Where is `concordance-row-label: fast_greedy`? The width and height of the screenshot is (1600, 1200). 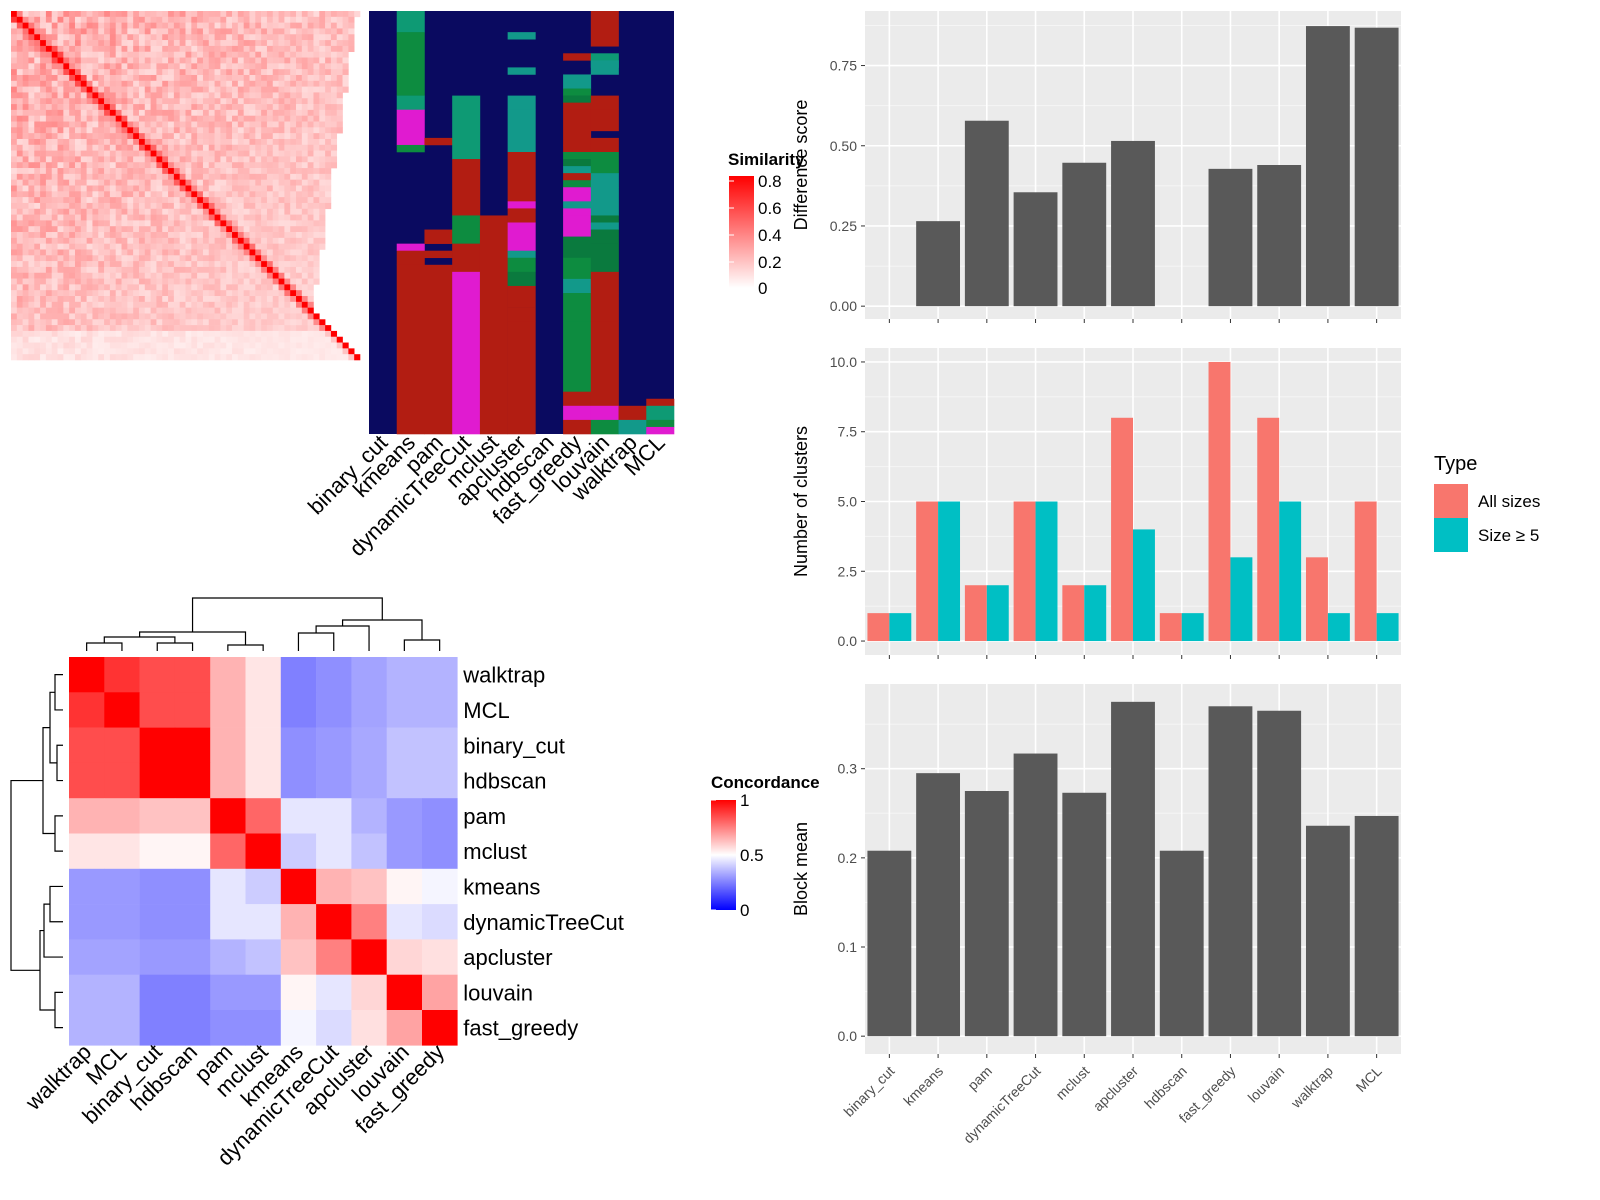 concordance-row-label: fast_greedy is located at coordinates (520, 1028).